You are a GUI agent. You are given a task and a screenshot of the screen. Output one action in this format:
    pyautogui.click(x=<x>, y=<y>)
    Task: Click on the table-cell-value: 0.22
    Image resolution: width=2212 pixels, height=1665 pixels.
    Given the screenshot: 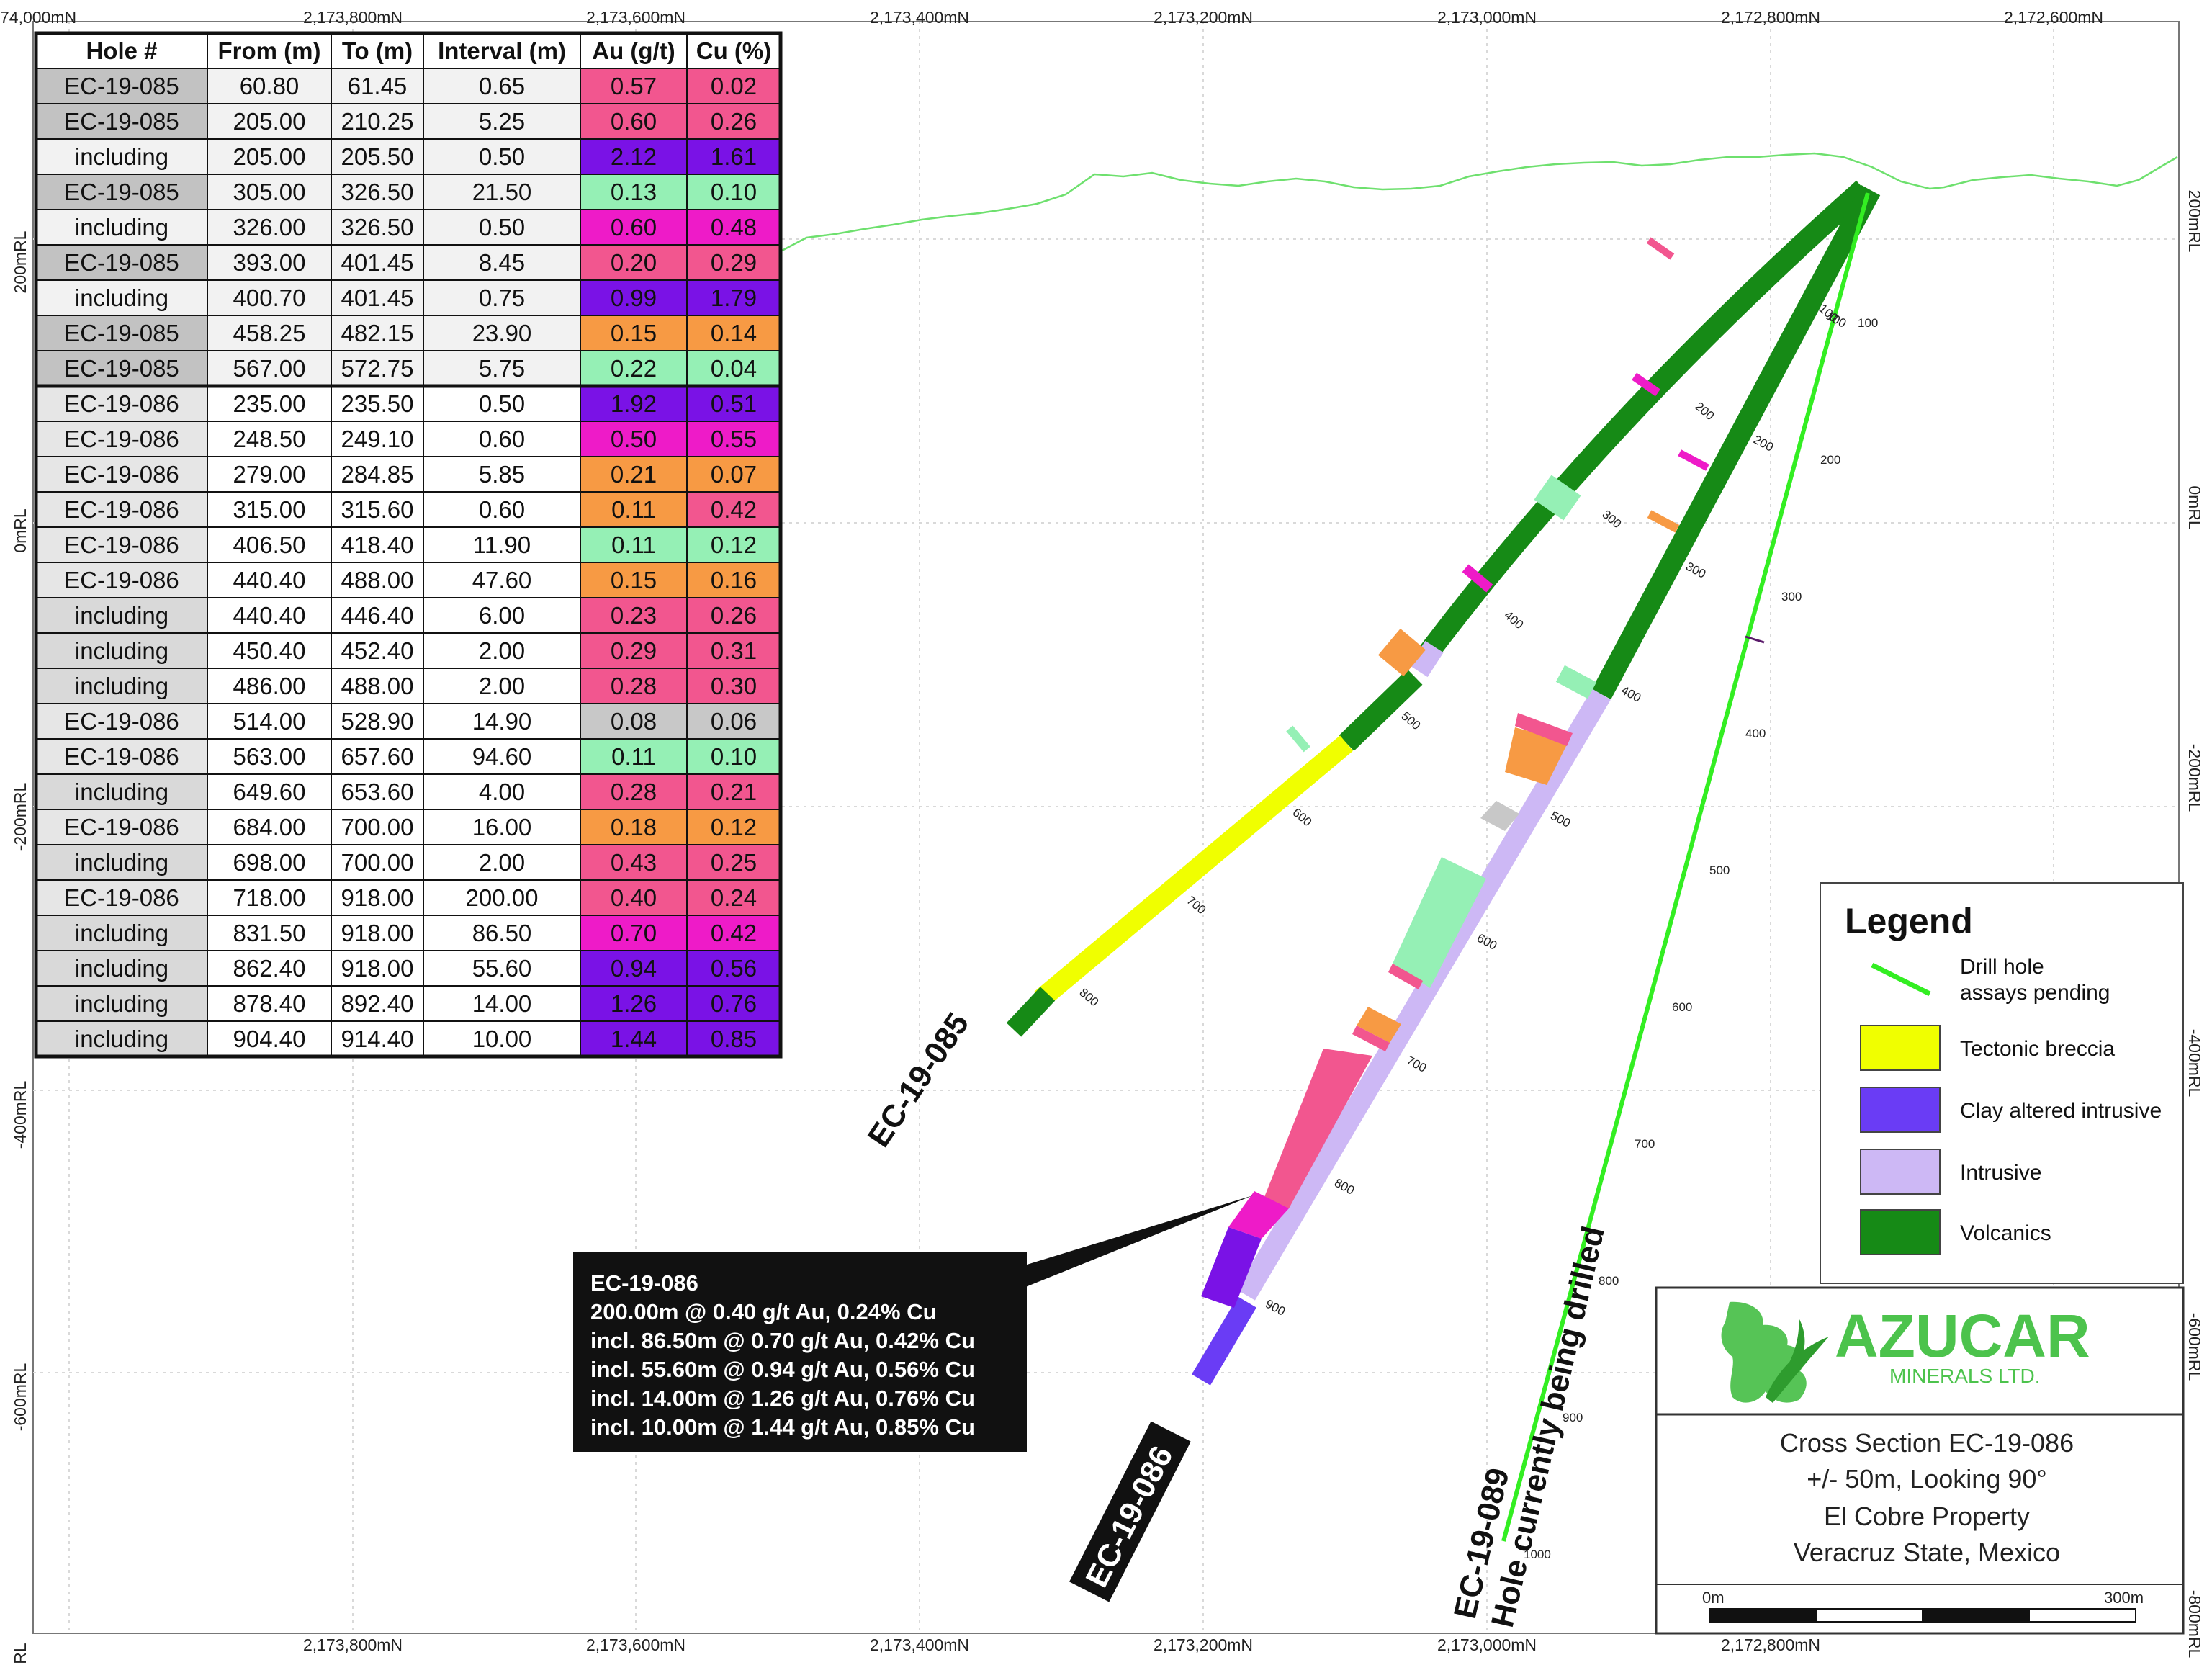 What is the action you would take?
    pyautogui.click(x=634, y=369)
    